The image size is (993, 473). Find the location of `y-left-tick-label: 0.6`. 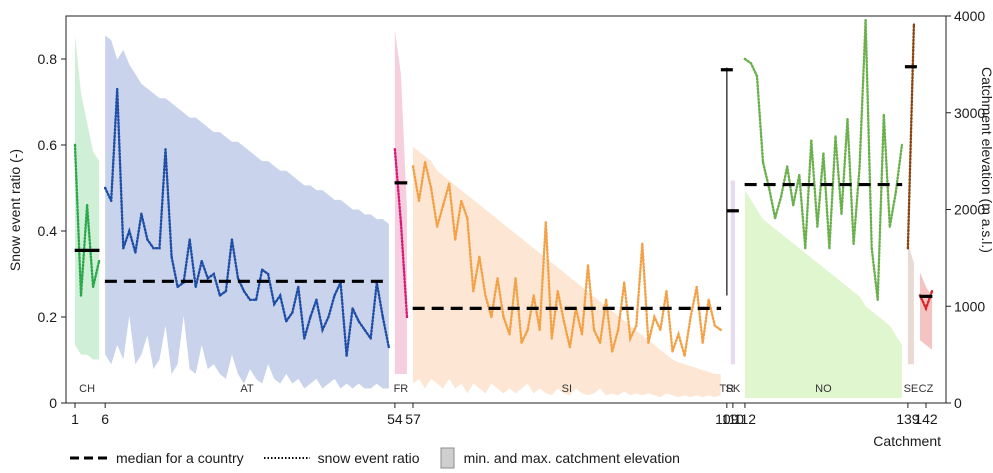

y-left-tick-label: 0.6 is located at coordinates (48, 145).